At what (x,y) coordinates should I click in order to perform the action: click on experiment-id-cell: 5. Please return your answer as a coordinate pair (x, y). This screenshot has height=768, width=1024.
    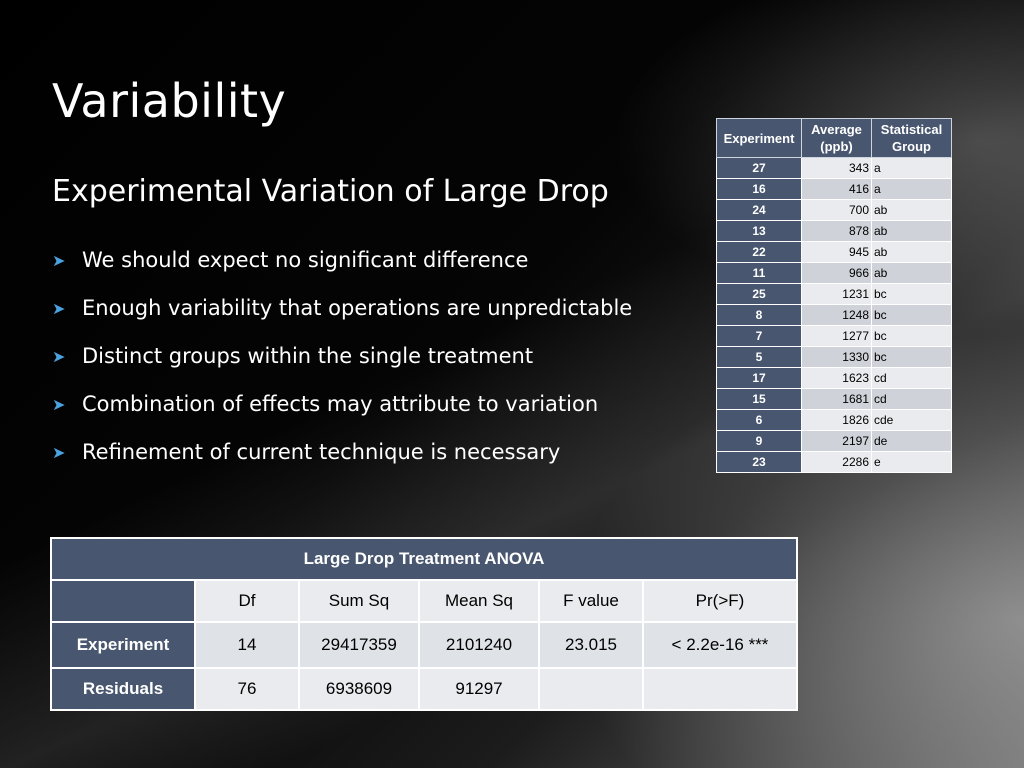
    Looking at the image, I should click on (759, 357).